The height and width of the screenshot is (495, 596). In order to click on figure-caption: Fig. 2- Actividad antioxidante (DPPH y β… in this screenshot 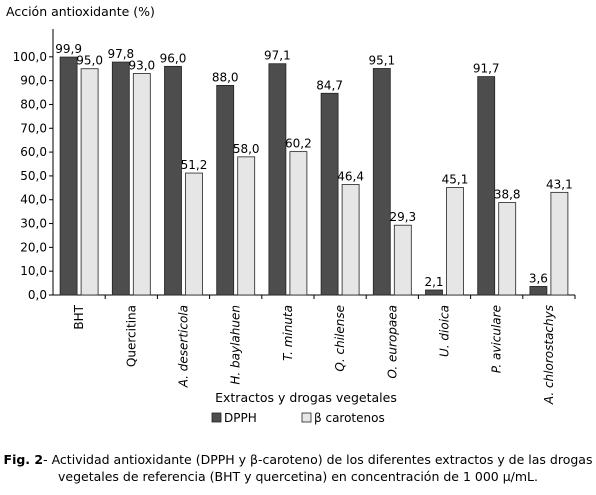, I will do `click(298, 468)`.